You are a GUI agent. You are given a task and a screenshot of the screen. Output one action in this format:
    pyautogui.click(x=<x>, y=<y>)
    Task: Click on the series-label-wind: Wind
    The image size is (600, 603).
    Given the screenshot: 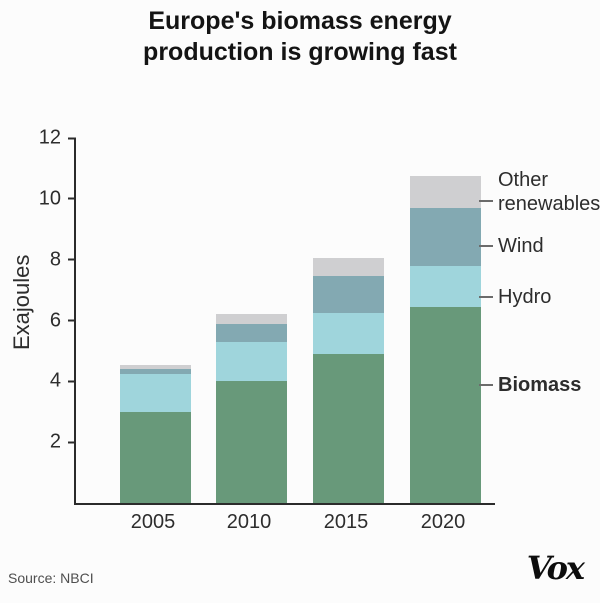 What is the action you would take?
    pyautogui.click(x=521, y=246)
    